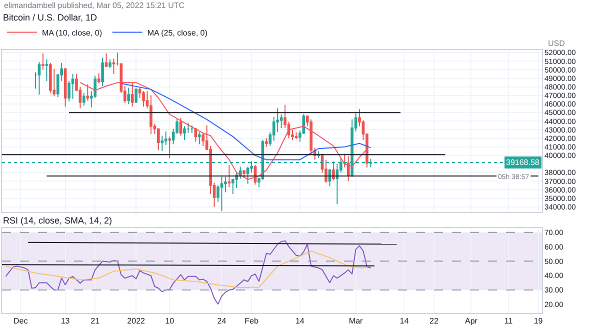 Image resolution: width=600 pixels, height=331 pixels. Describe the element at coordinates (557, 43) in the screenshot. I see `text: USD` at that location.